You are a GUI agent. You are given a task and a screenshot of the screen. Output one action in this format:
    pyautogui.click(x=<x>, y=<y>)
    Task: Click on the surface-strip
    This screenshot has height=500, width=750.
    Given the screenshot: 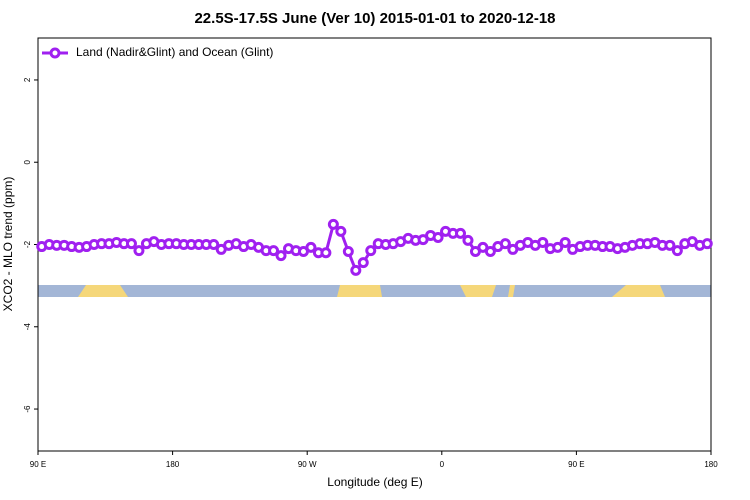 What is the action you would take?
    pyautogui.click(x=374, y=291)
    